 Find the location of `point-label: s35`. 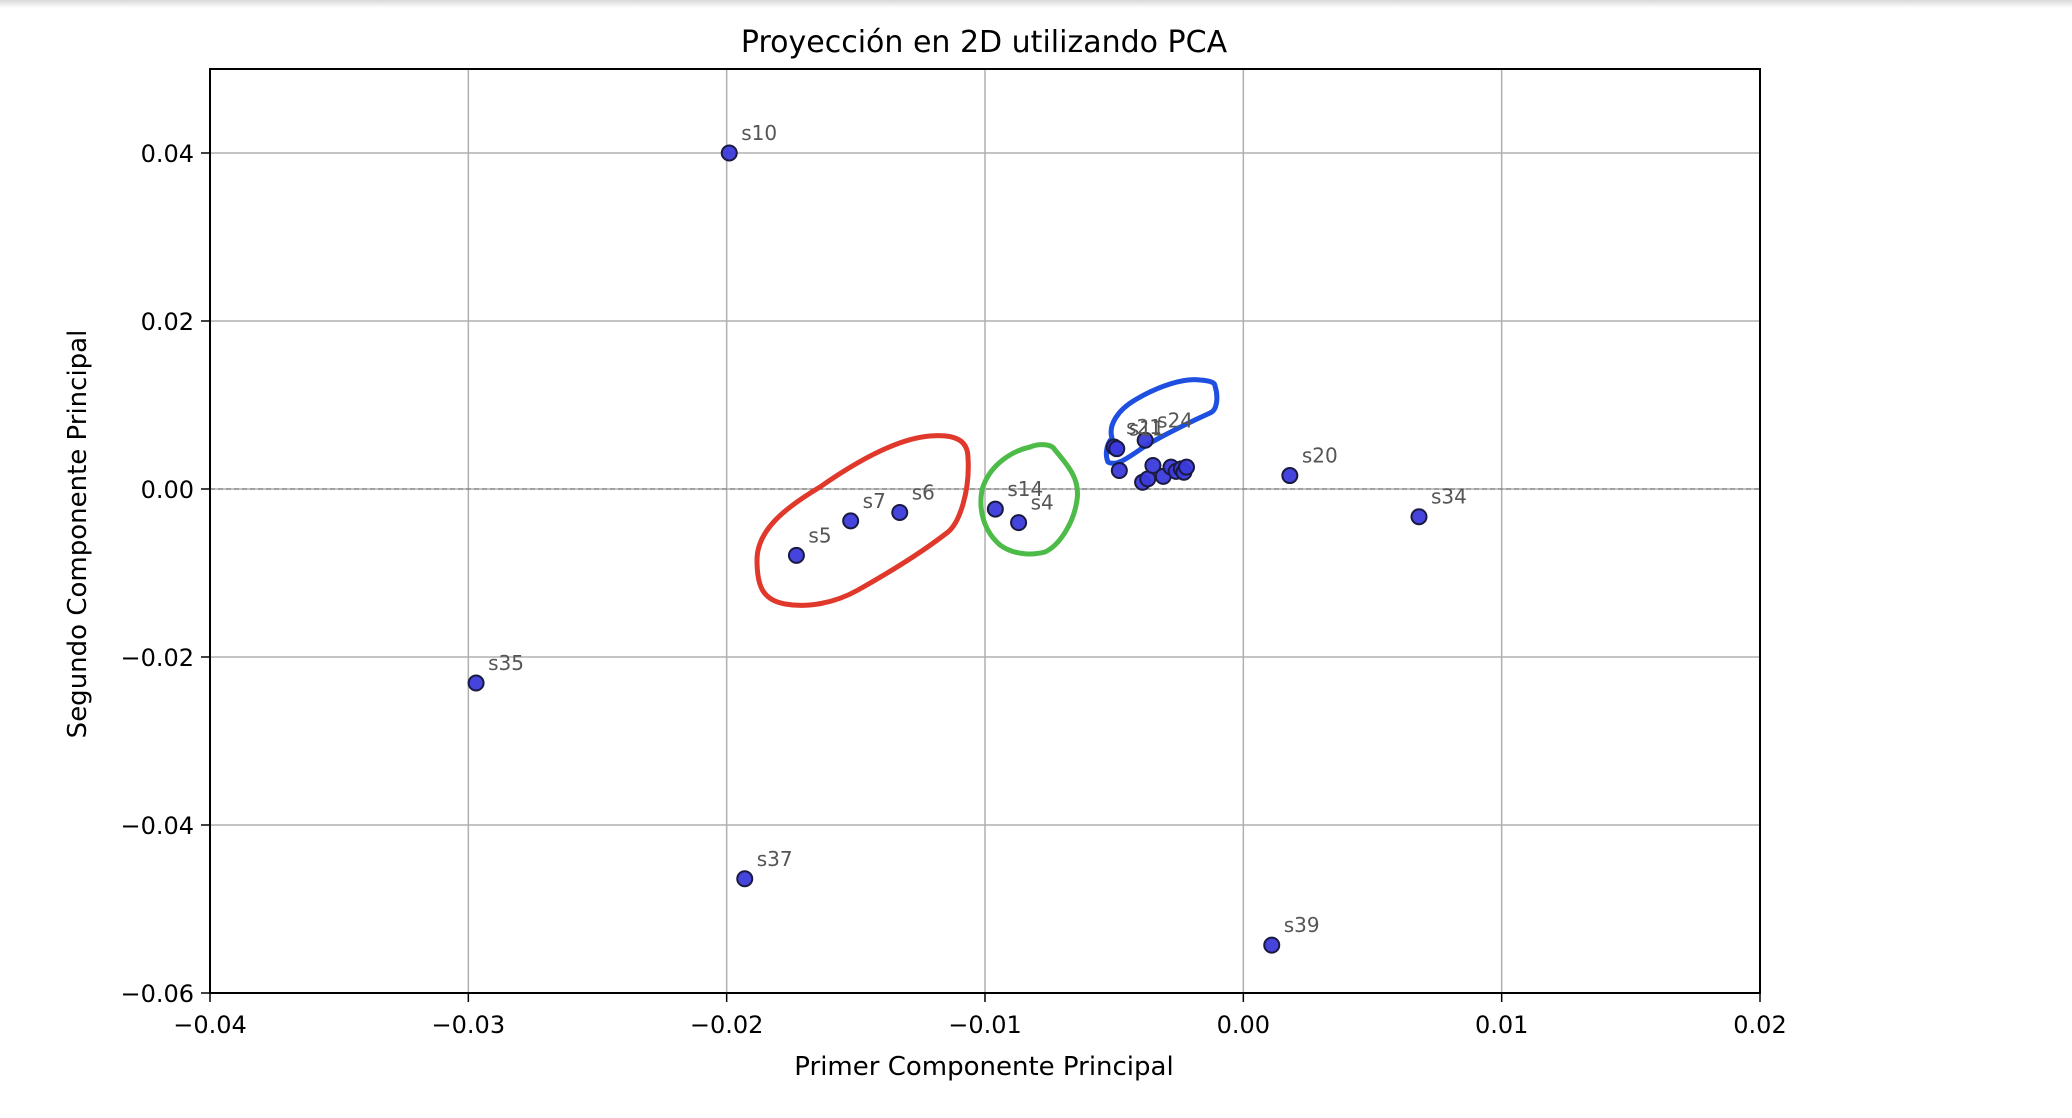

point-label: s35 is located at coordinates (506, 663).